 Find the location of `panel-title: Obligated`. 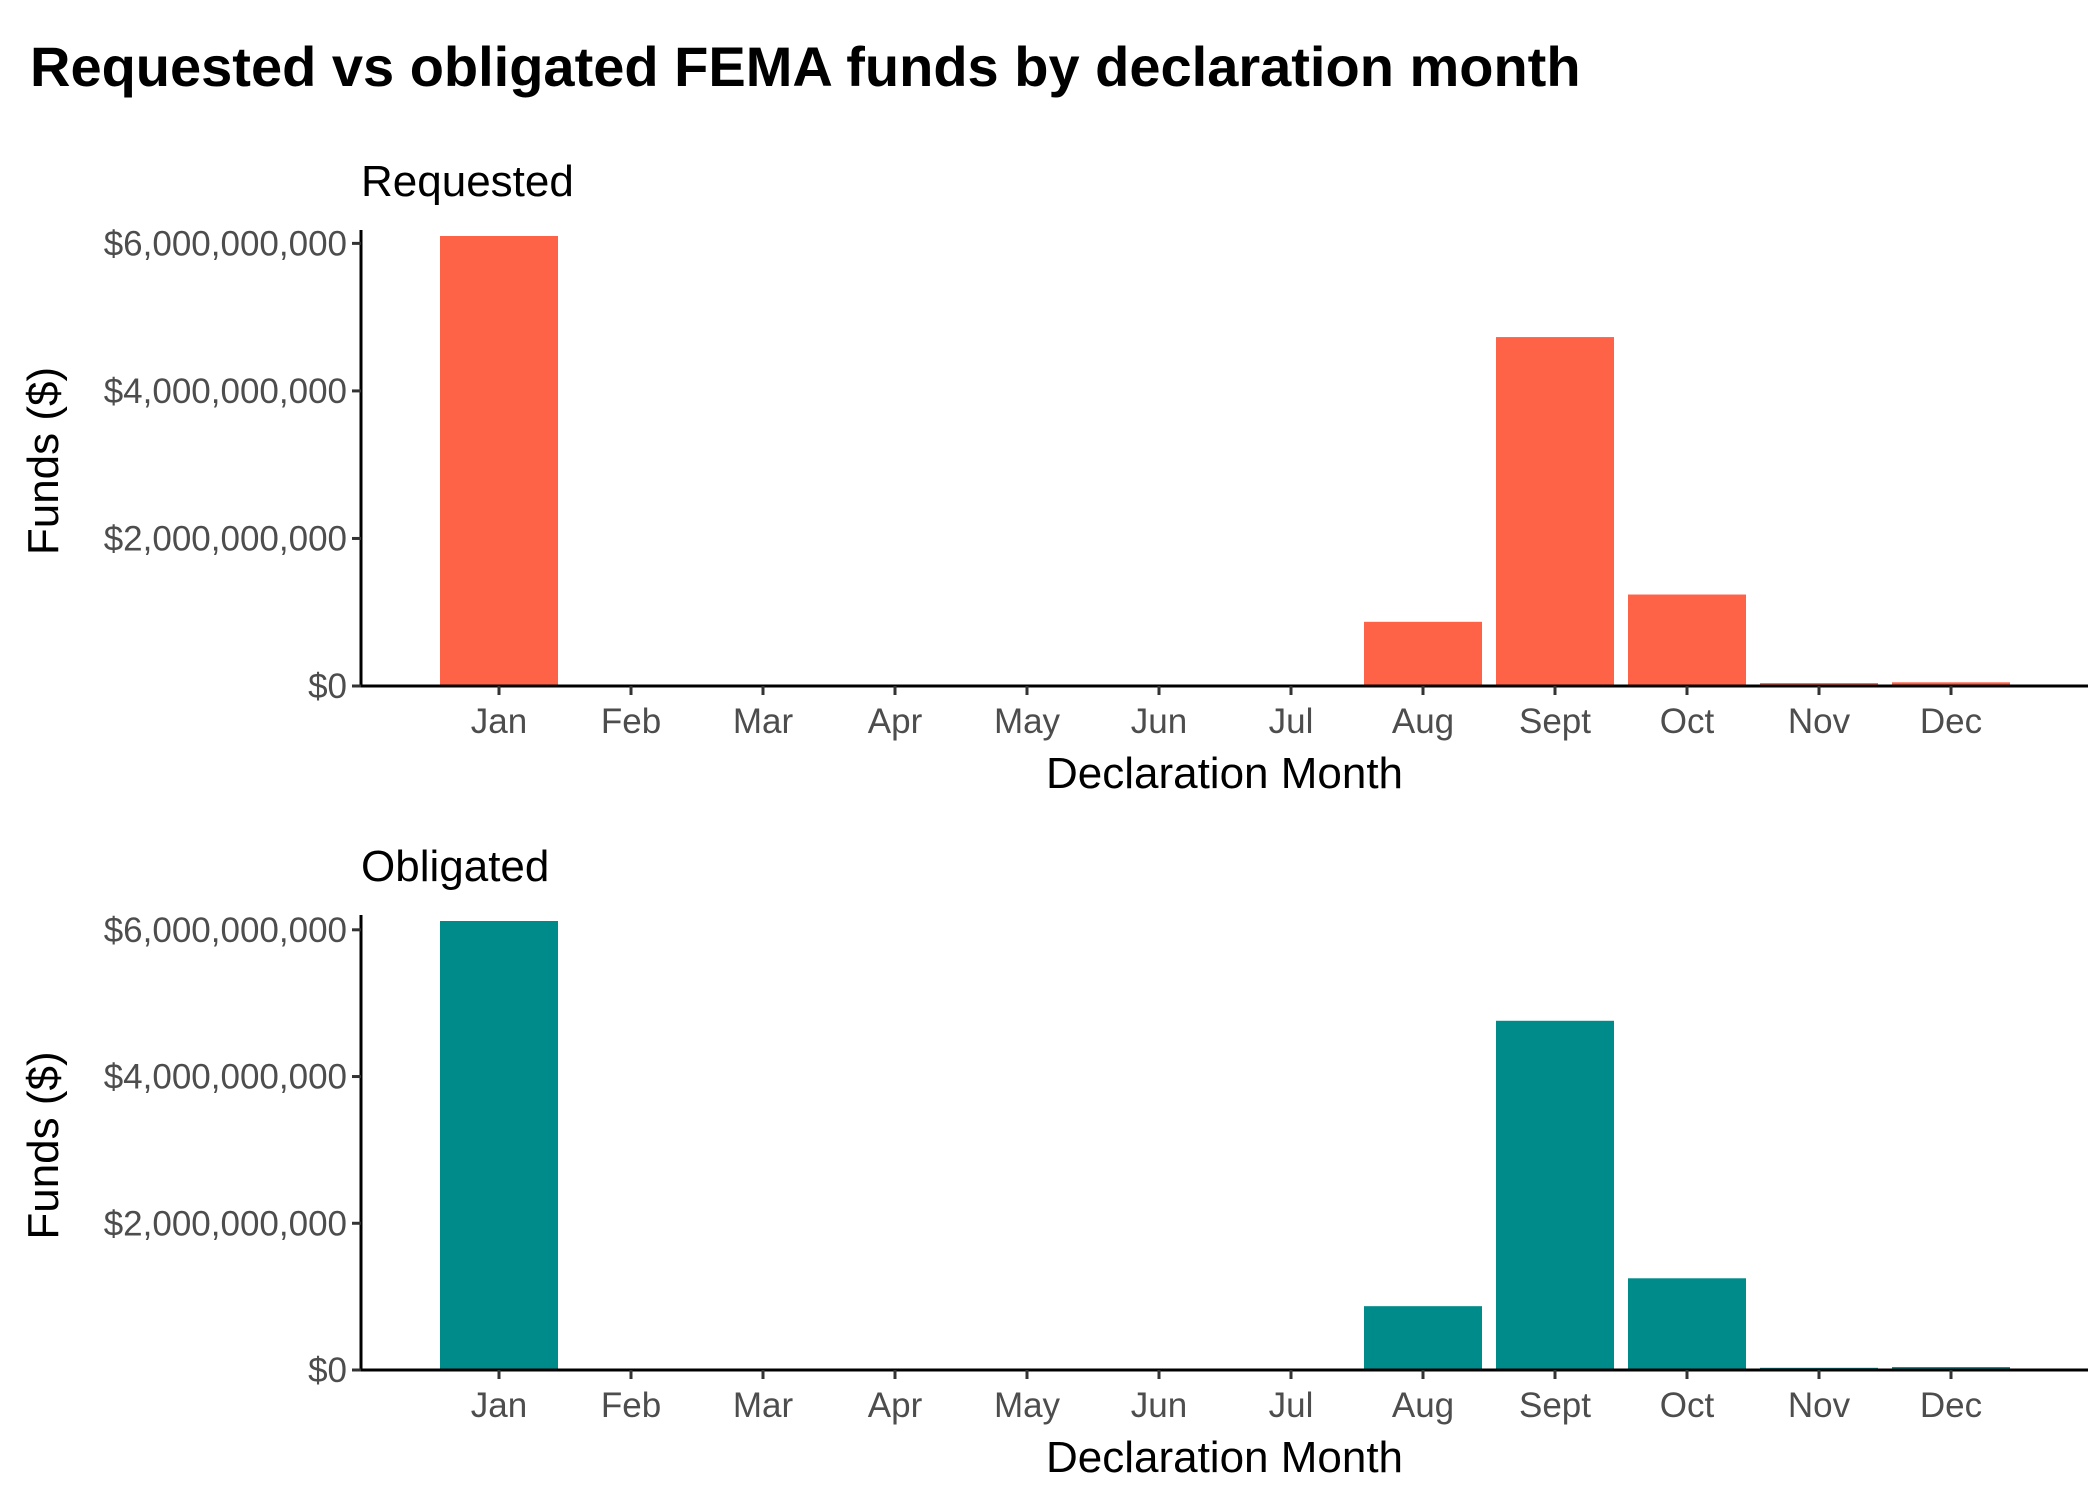

panel-title: Obligated is located at coordinates (455, 866).